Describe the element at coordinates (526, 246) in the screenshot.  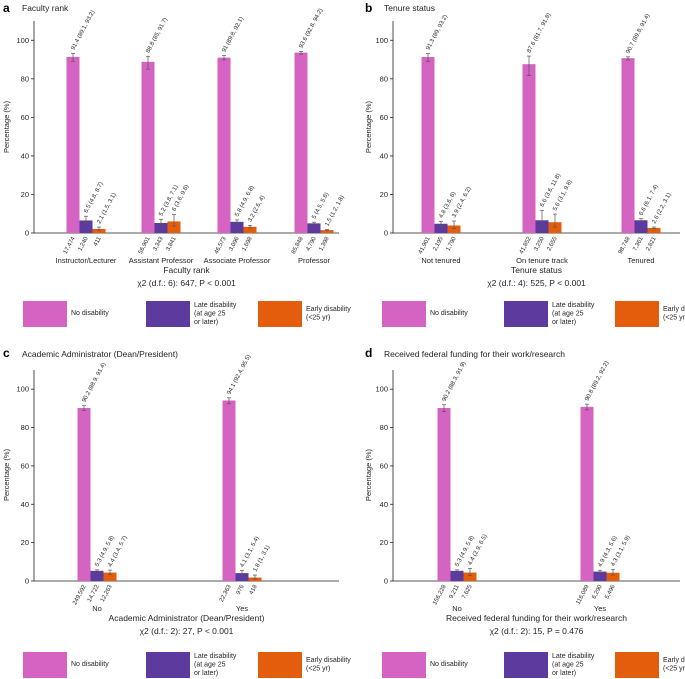
I see `n-label: 41,852` at that location.